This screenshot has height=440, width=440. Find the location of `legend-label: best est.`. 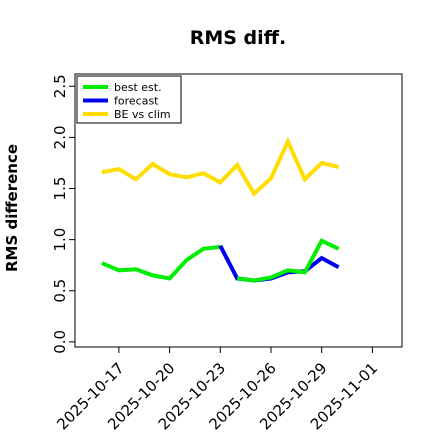

legend-label: best est. is located at coordinates (138, 87).